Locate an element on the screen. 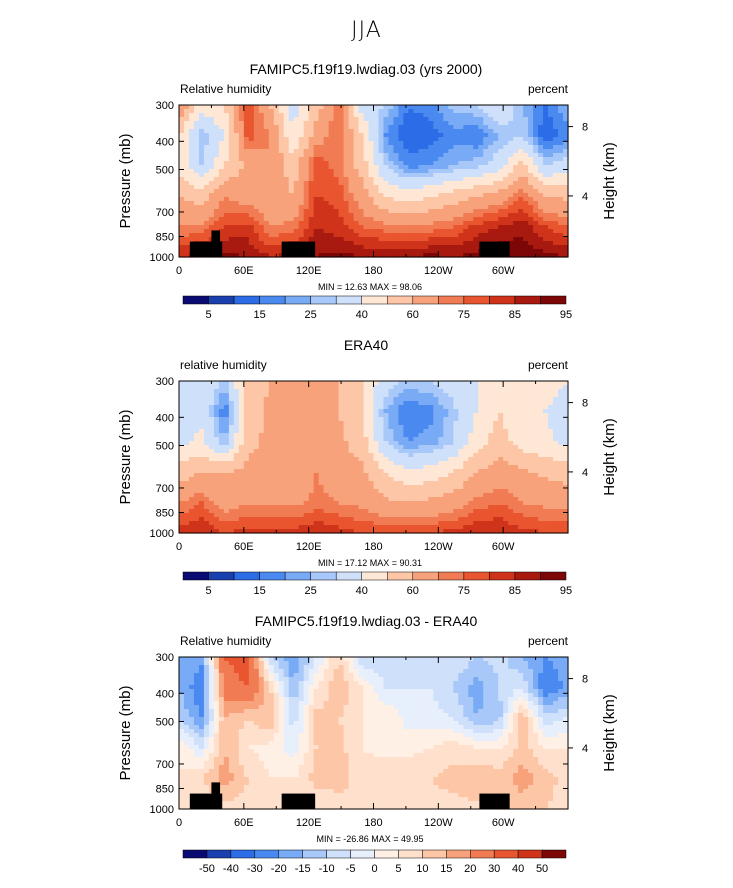  height-tick-label: 4 is located at coordinates (585, 197).